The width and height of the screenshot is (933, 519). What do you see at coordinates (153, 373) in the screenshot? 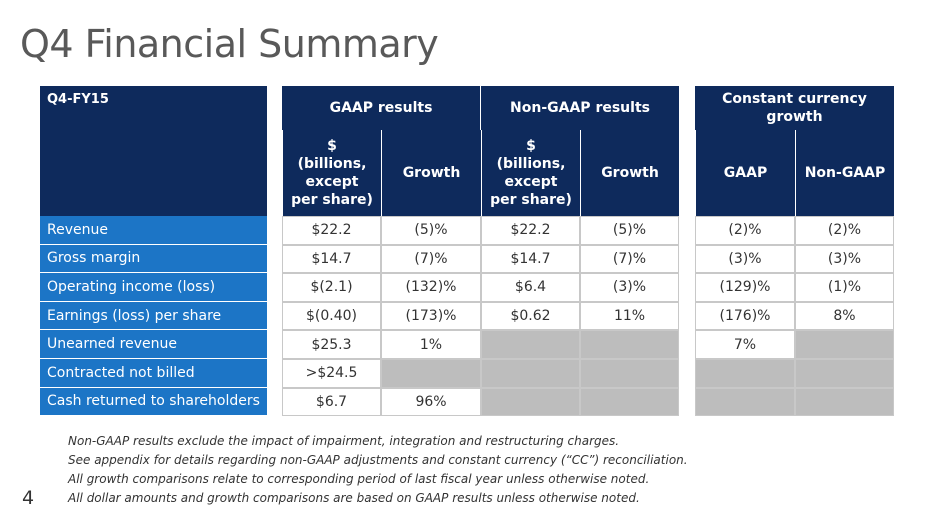
I see `row-label: Contracted not billed` at bounding box center [153, 373].